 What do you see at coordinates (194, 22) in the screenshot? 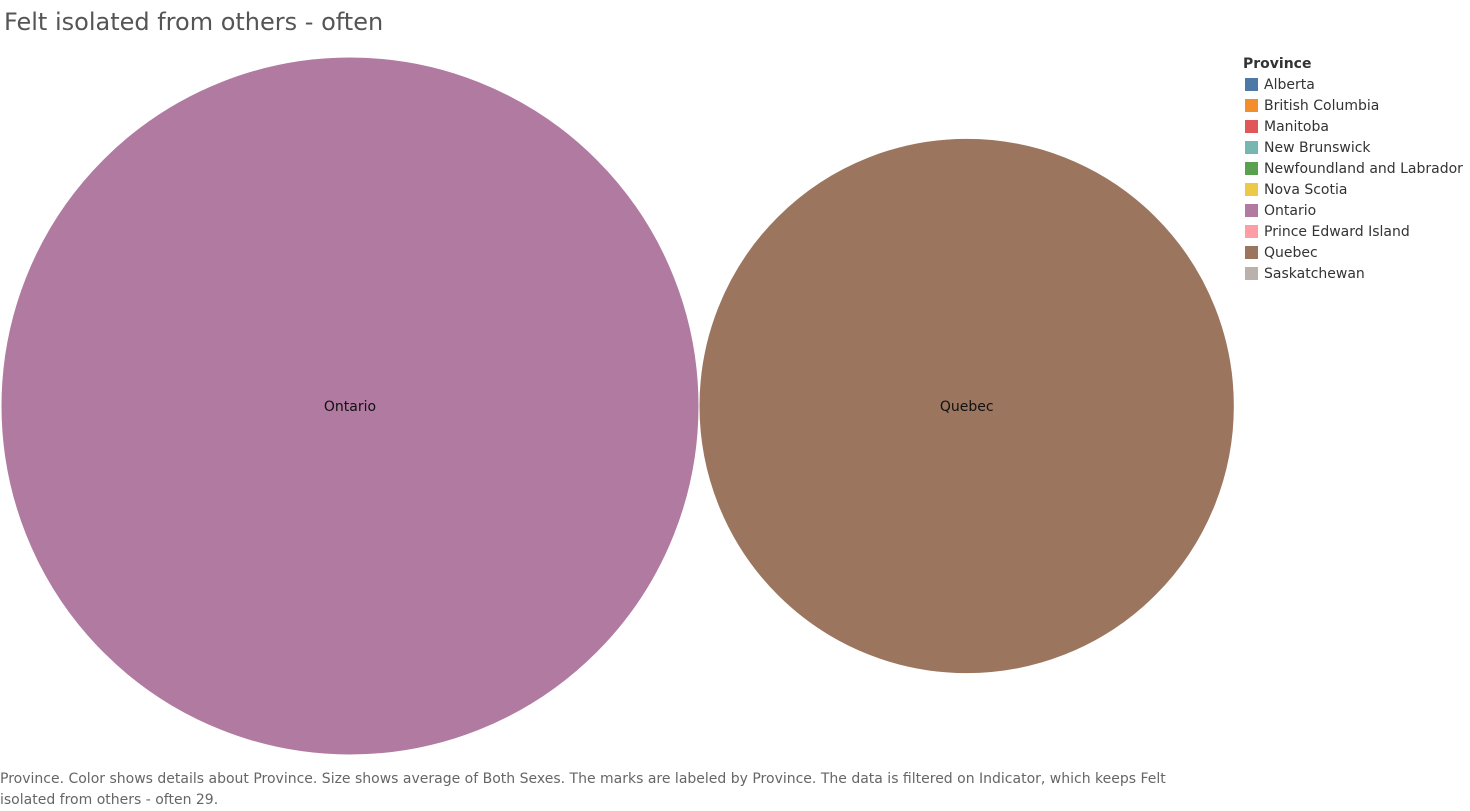
I see `chart-title: Felt isolated from others - often` at bounding box center [194, 22].